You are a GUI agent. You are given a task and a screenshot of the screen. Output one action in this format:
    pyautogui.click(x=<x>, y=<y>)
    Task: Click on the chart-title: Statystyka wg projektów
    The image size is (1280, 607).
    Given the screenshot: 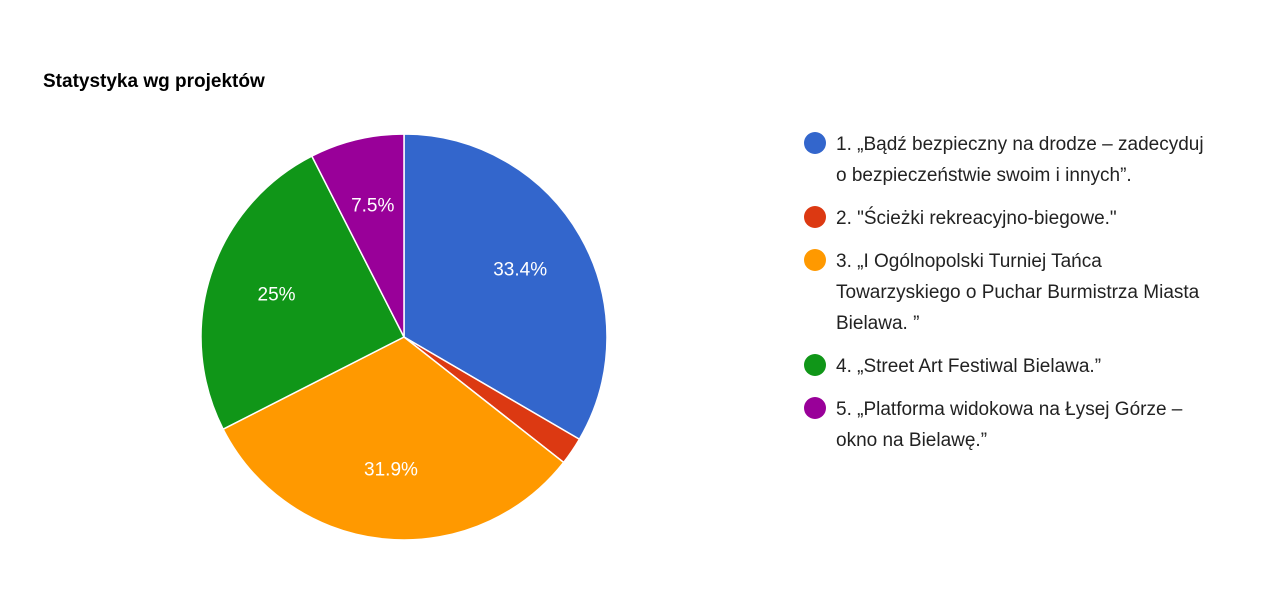 What is the action you would take?
    pyautogui.click(x=154, y=81)
    